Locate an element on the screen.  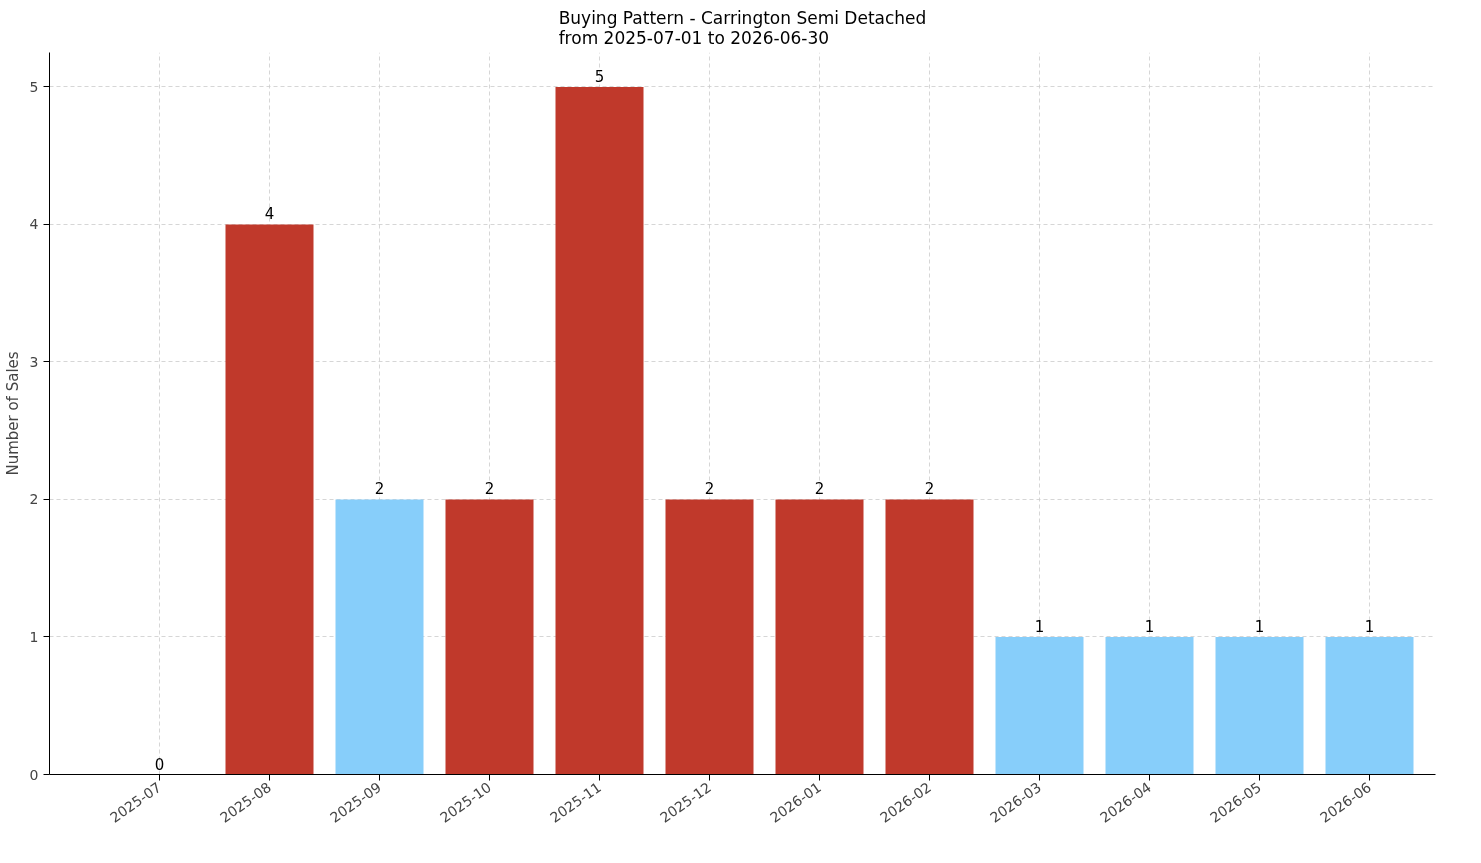
y-tick-label: 0 is located at coordinates (34, 774).